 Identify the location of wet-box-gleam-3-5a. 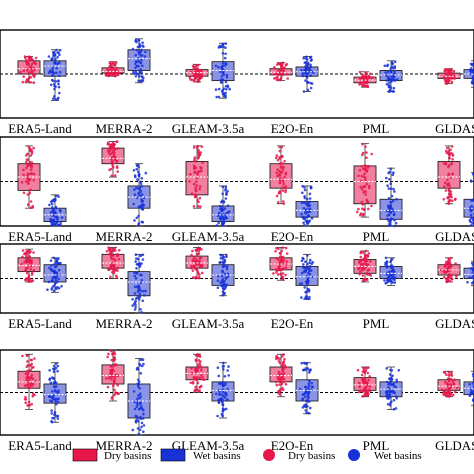
(223, 275).